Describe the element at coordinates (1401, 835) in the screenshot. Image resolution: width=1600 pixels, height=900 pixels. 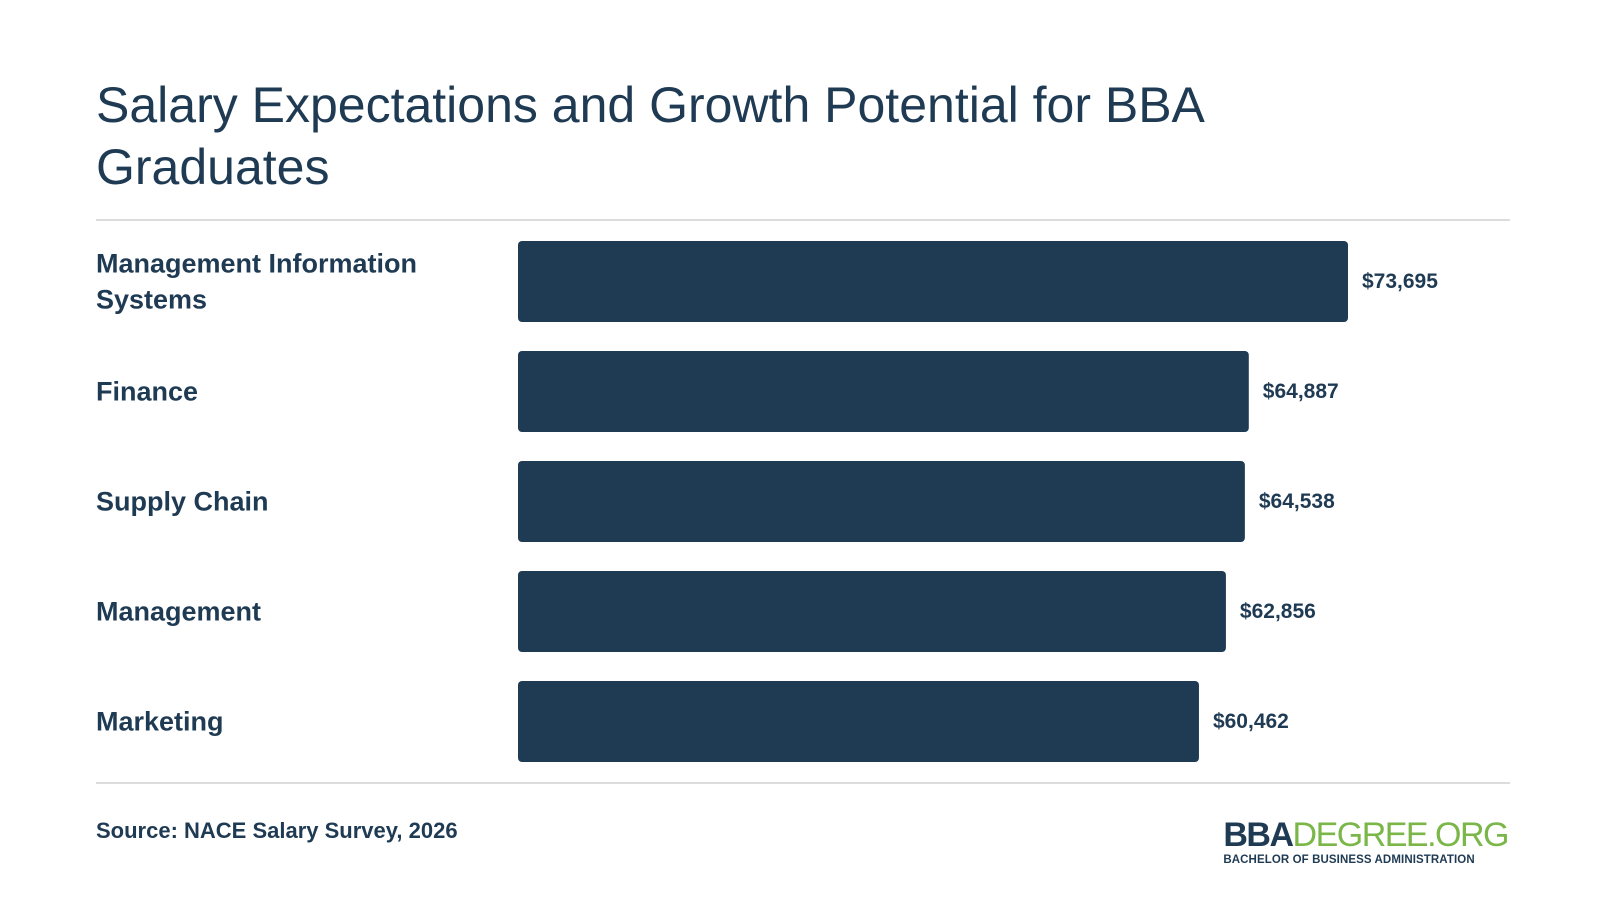
I see `logo-light-text: DEGREE.ORG` at that location.